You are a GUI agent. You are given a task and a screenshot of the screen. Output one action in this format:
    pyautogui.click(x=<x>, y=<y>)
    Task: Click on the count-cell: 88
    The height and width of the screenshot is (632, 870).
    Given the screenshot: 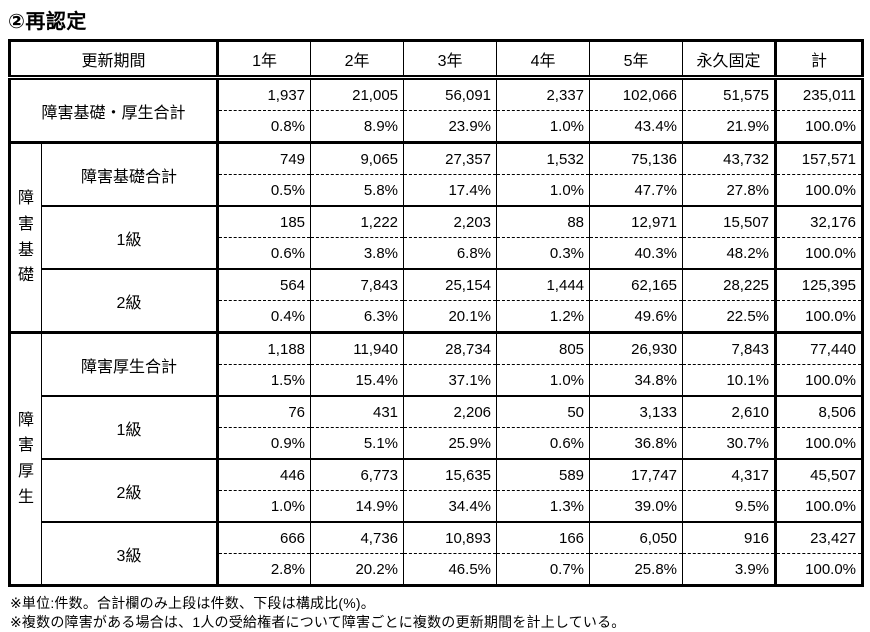 What is the action you would take?
    pyautogui.click(x=543, y=221)
    